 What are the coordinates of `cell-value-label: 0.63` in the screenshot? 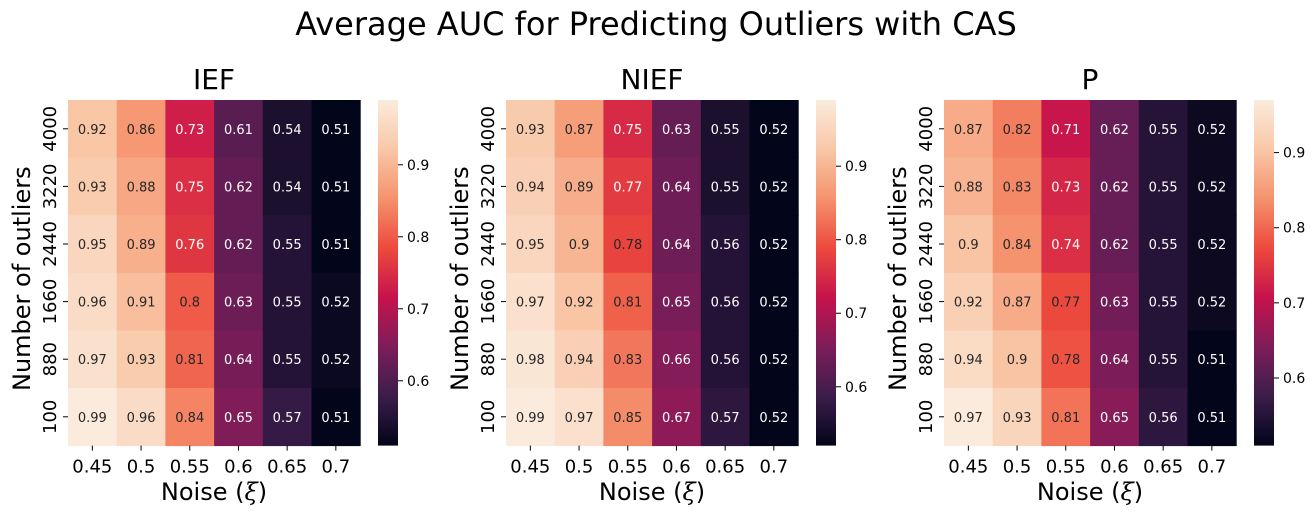 It's located at (676, 130).